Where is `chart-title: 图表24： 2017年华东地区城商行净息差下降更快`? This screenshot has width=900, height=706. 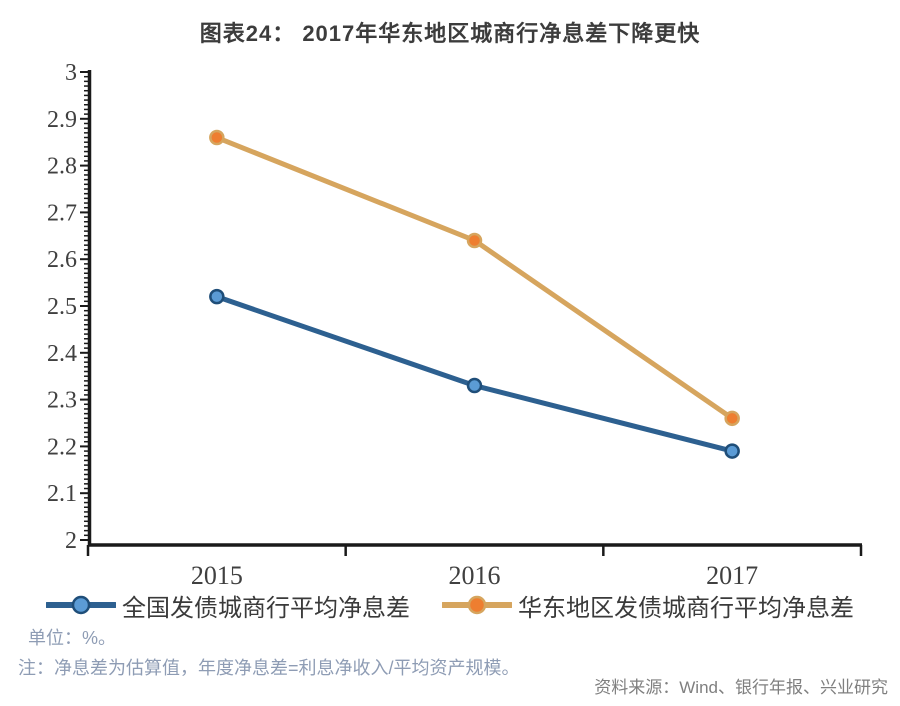 chart-title: 图表24： 2017年华东地区城商行净息差下降更快 is located at coordinates (450, 33).